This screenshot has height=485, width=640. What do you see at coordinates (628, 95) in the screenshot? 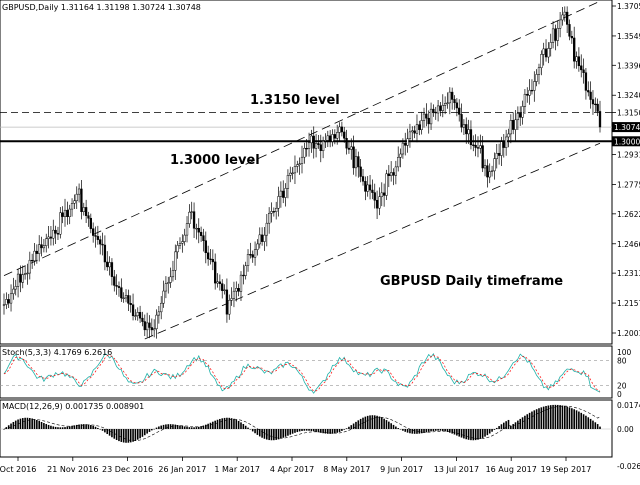
I see `price-tick-label: 1.3240` at bounding box center [628, 95].